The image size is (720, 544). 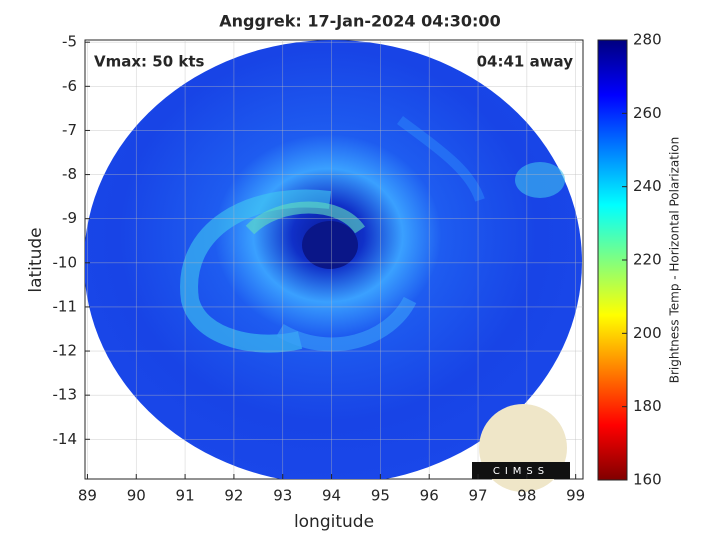 What do you see at coordinates (69, 86) in the screenshot?
I see `y-tick-label: -6` at bounding box center [69, 86].